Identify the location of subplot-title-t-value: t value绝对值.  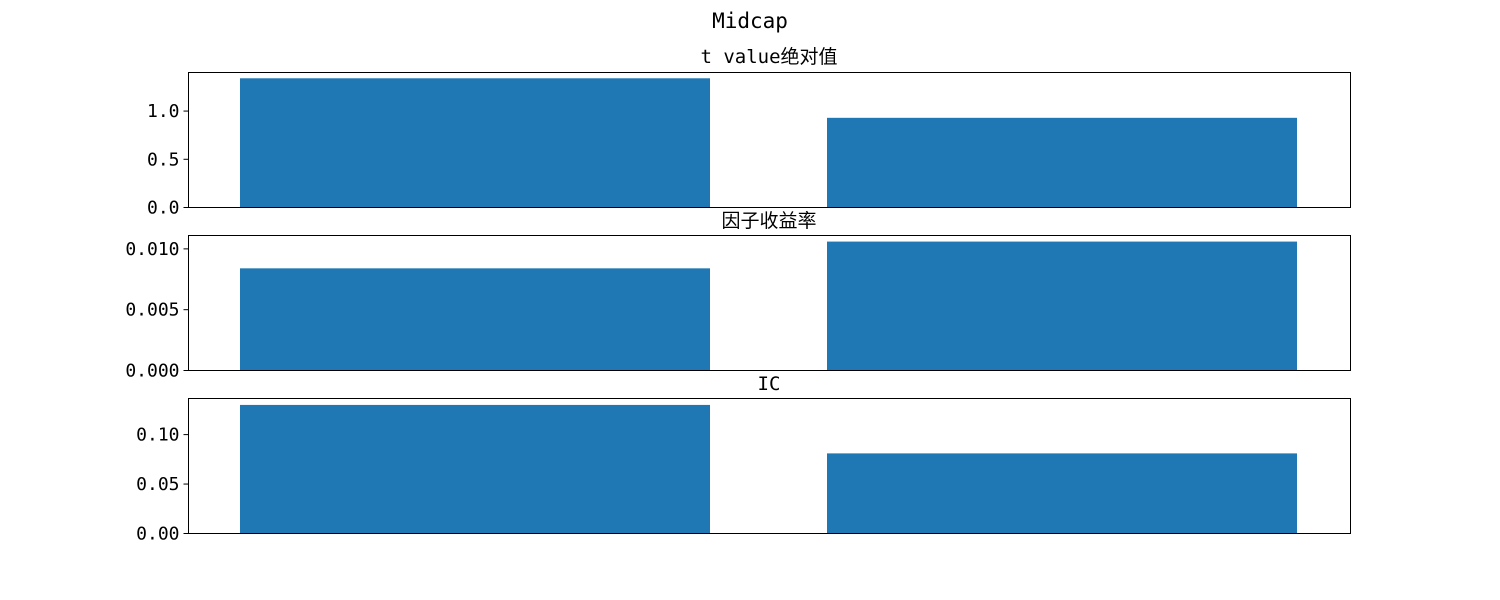
(768, 57).